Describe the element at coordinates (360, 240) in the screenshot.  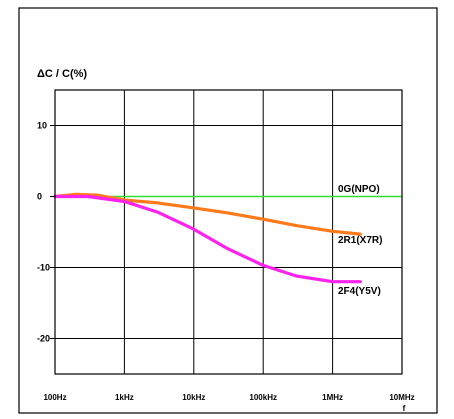
I see `series-label-1: 2R1(X7R)` at that location.